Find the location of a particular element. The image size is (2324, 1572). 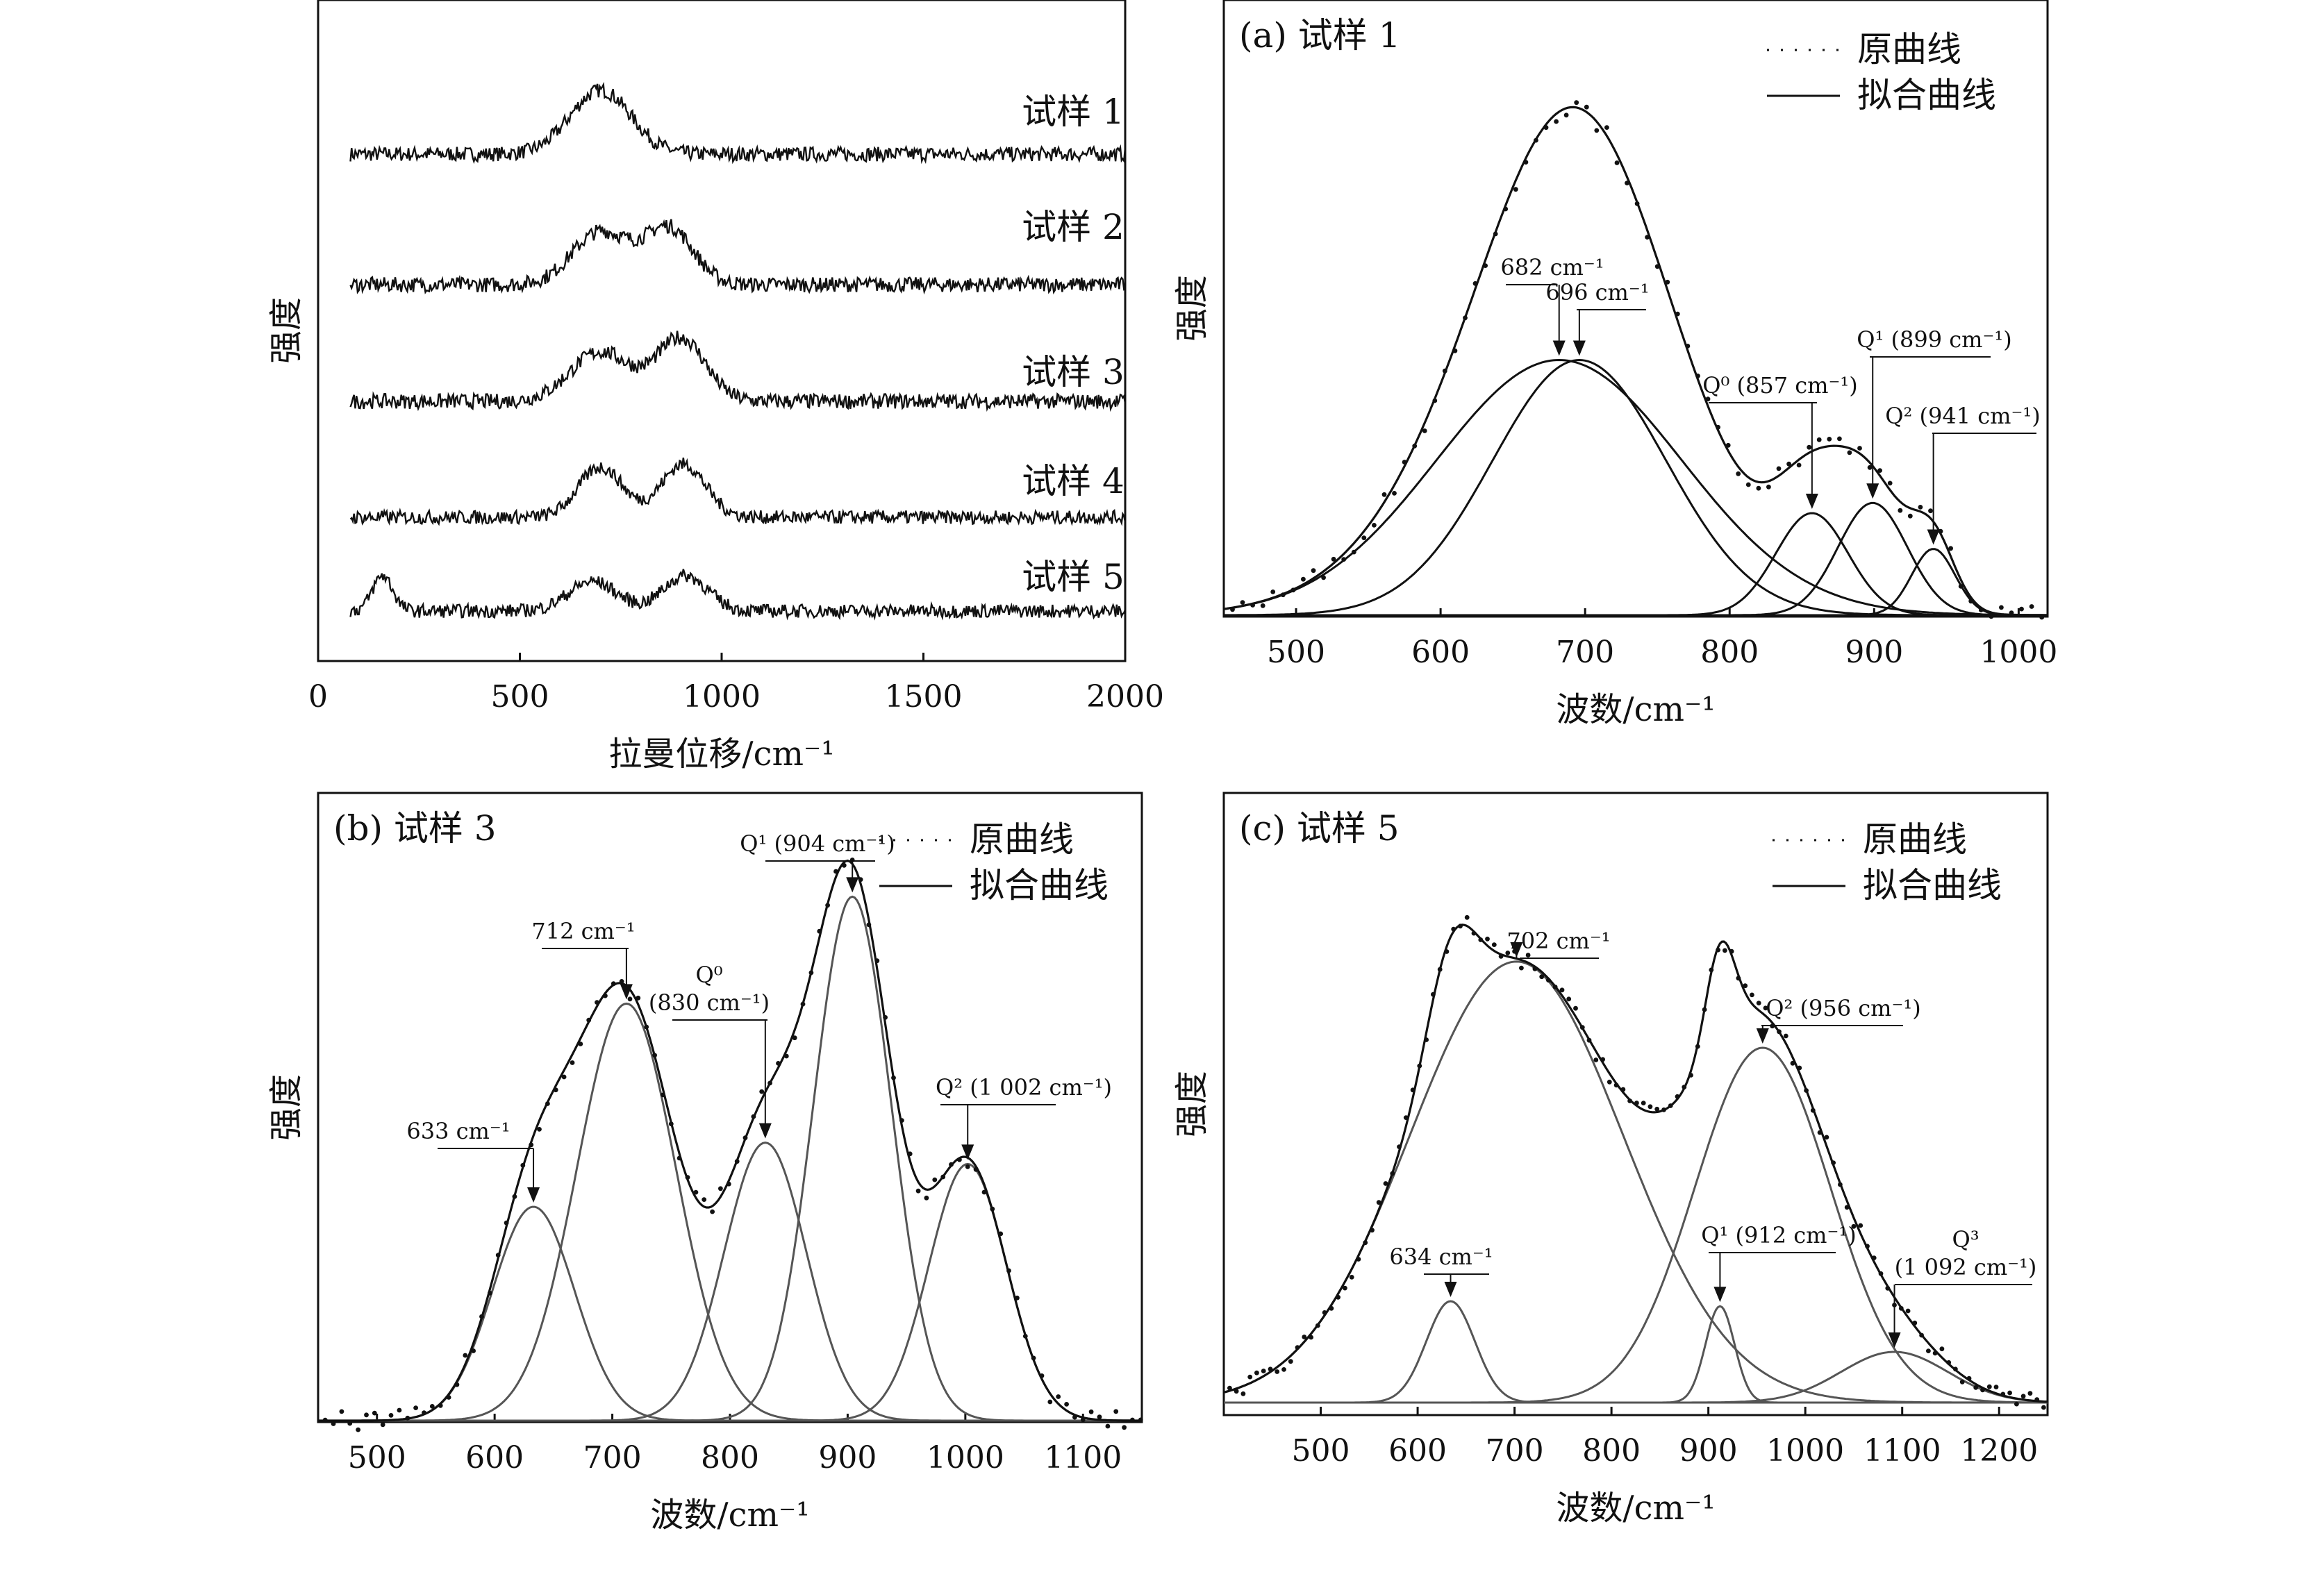

peak-annotation: 682 cm⁻¹ is located at coordinates (1552, 305).